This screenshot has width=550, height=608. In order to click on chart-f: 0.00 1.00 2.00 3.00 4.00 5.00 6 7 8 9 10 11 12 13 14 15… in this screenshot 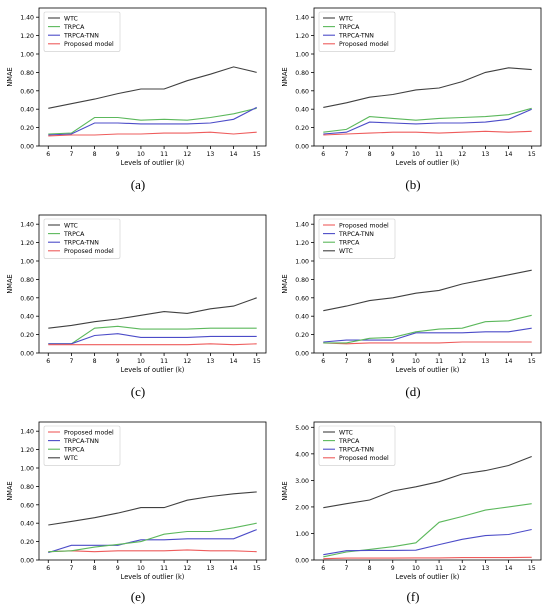, I will do `click(411, 501)`.